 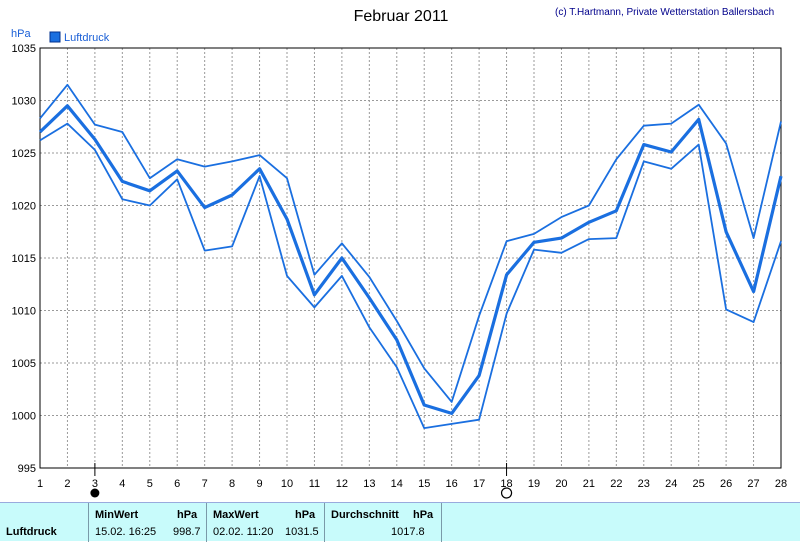 What do you see at coordinates (383, 522) in the screenshot?
I see `avg-stat-cell: Durchschnitt hPa 1017.8` at bounding box center [383, 522].